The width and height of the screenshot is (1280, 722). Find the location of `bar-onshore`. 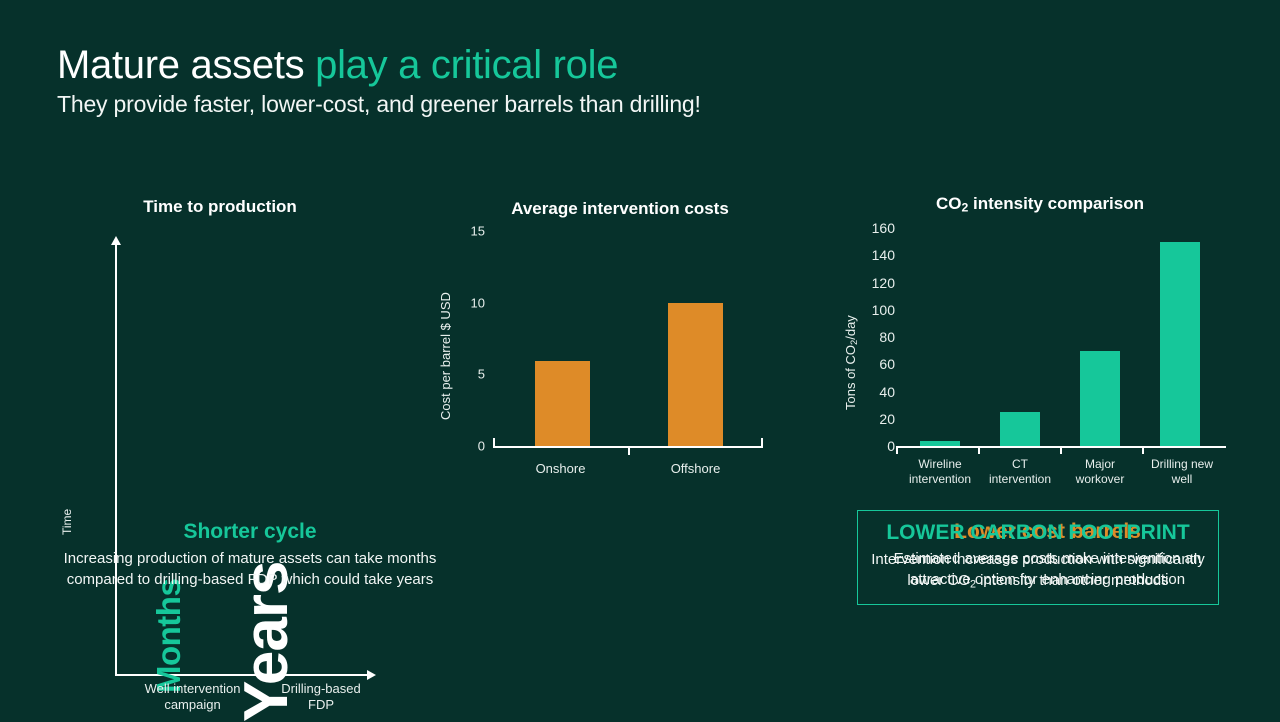

bar-onshore is located at coordinates (562, 403).